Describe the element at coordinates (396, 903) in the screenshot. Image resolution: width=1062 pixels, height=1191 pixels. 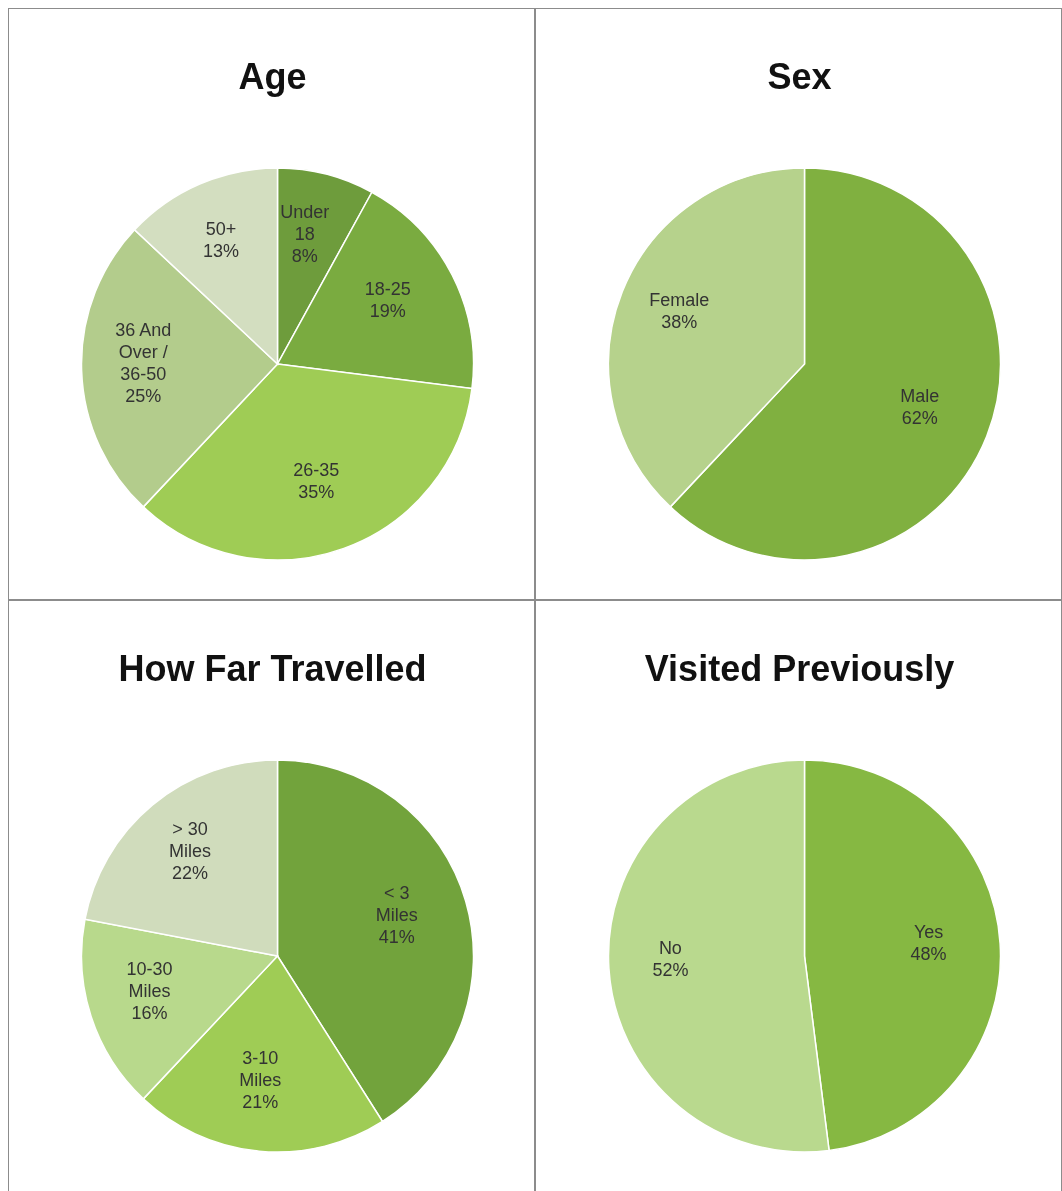
I see `slice-label: < 3 Miles` at that location.